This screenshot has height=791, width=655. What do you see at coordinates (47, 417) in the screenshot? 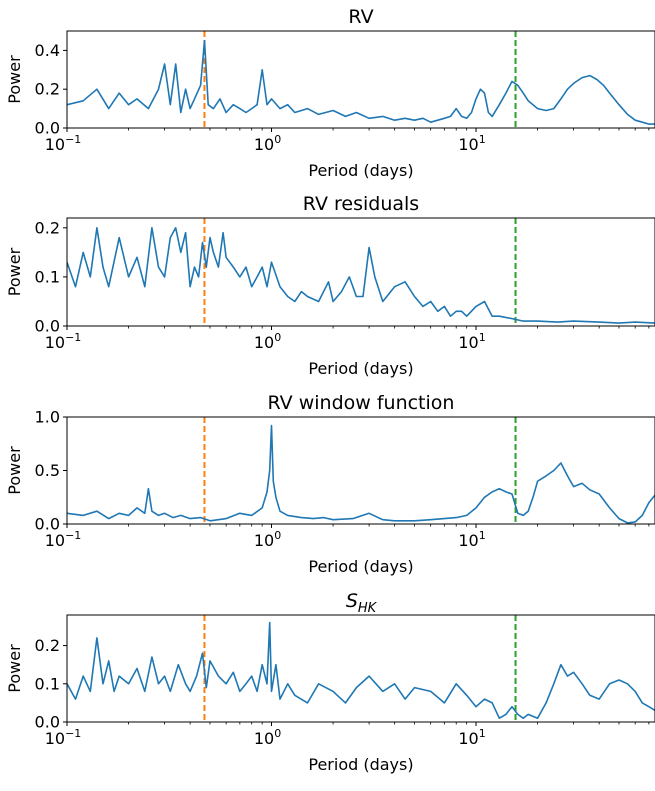
I see `y-tick-label: 1.0` at bounding box center [47, 417].